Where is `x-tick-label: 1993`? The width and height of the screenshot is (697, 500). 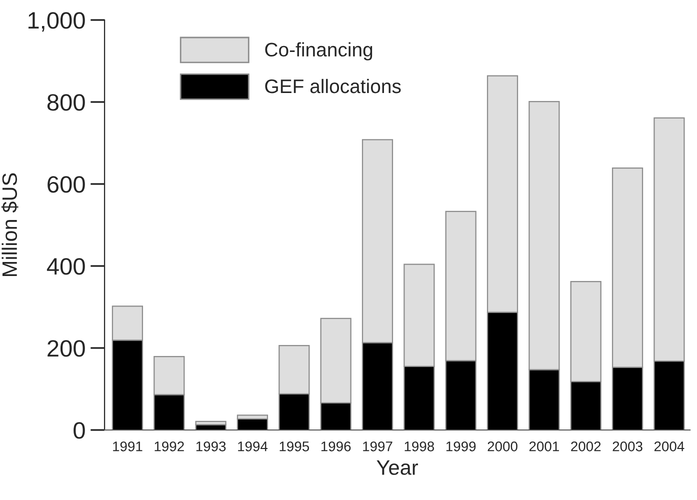 x-tick-label: 1993 is located at coordinates (211, 446).